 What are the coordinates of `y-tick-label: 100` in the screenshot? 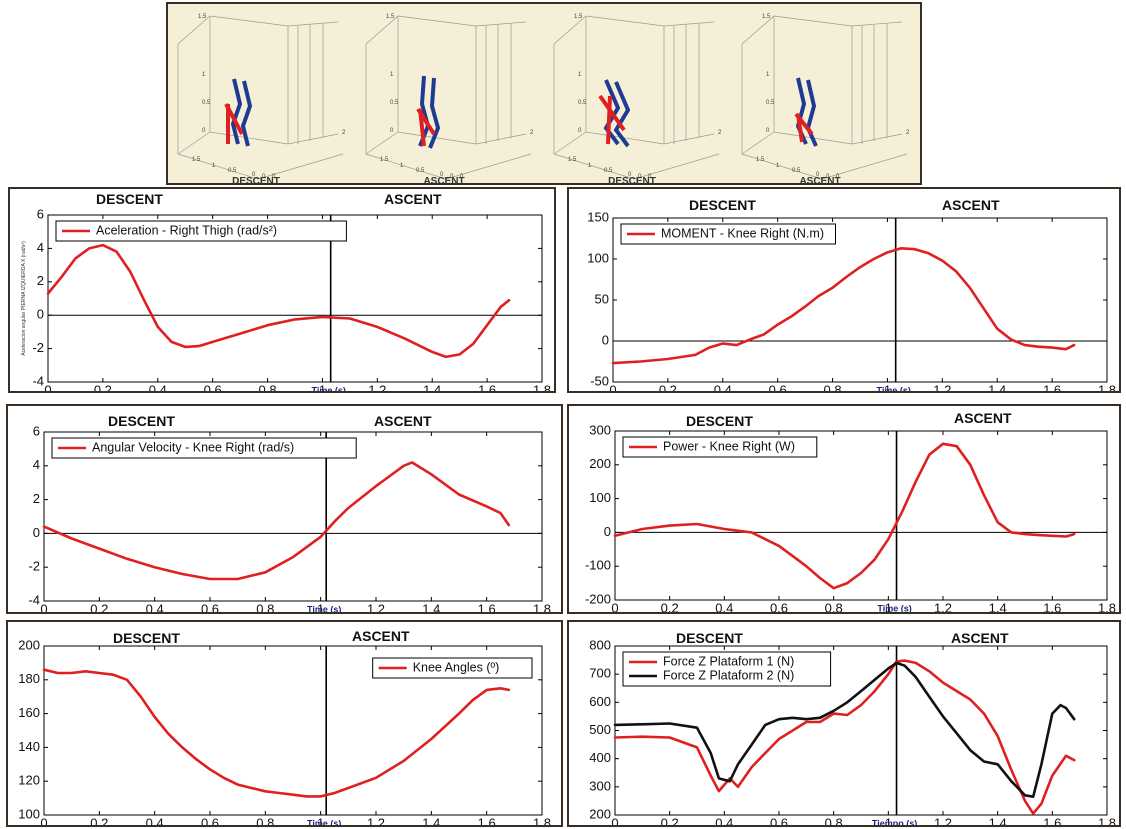 It's located at (600, 497).